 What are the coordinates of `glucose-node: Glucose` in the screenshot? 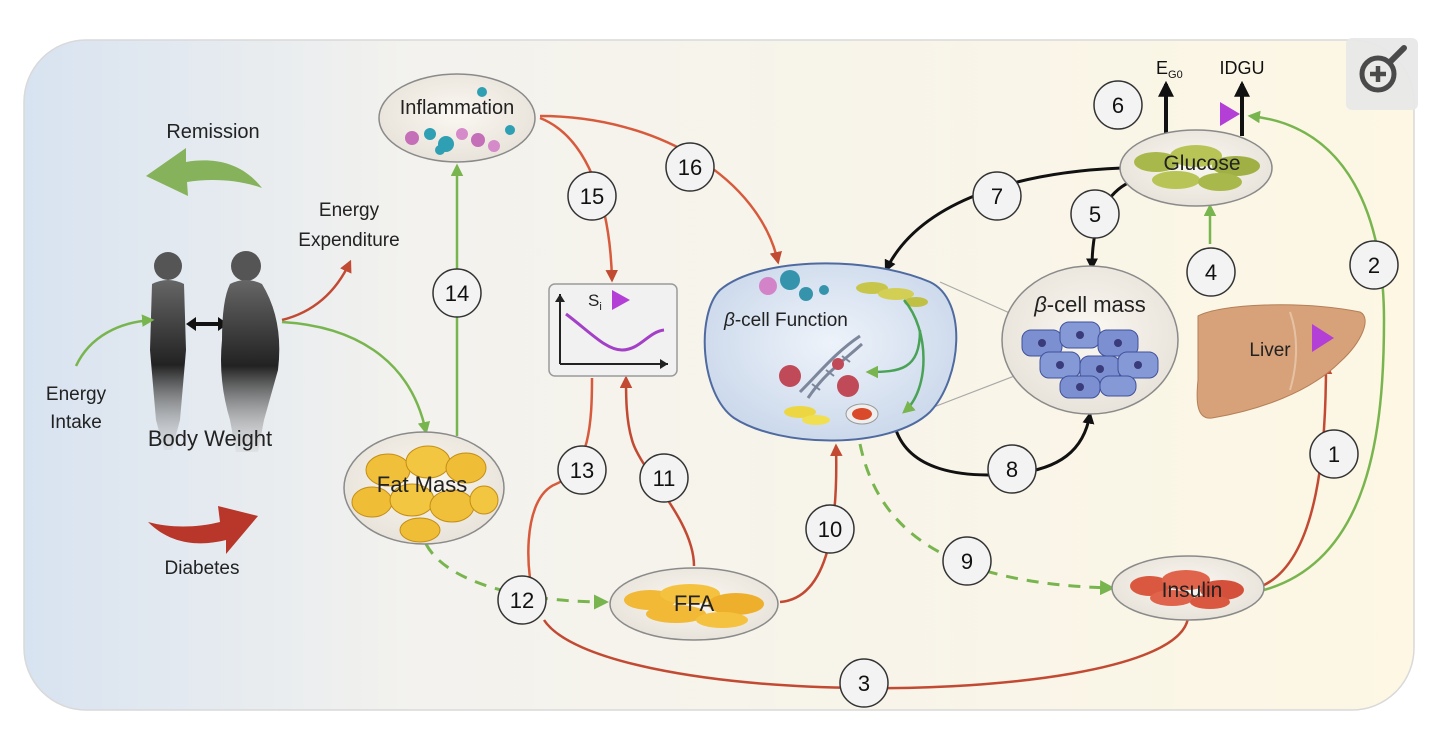 It's located at (1196, 168).